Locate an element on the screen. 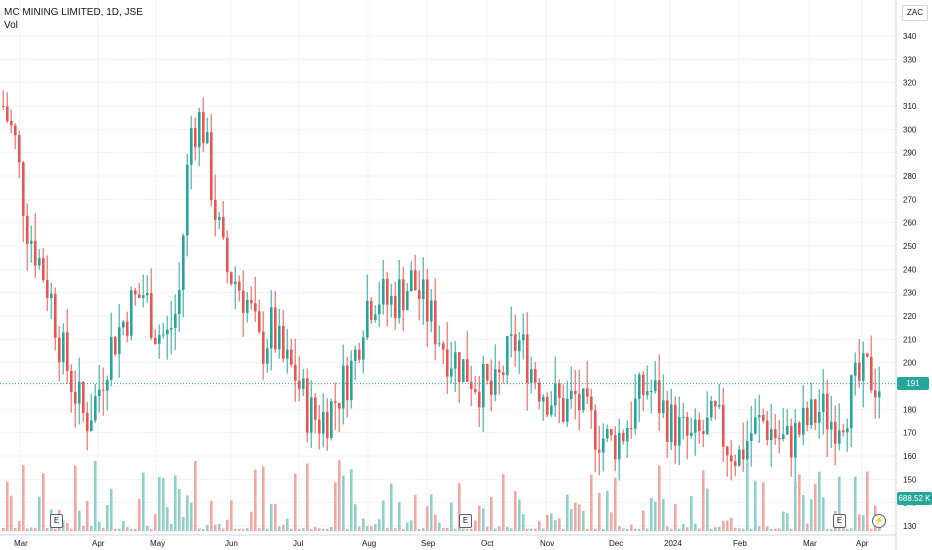 The image size is (932, 550). lightning-icon: ⚡ is located at coordinates (879, 521).